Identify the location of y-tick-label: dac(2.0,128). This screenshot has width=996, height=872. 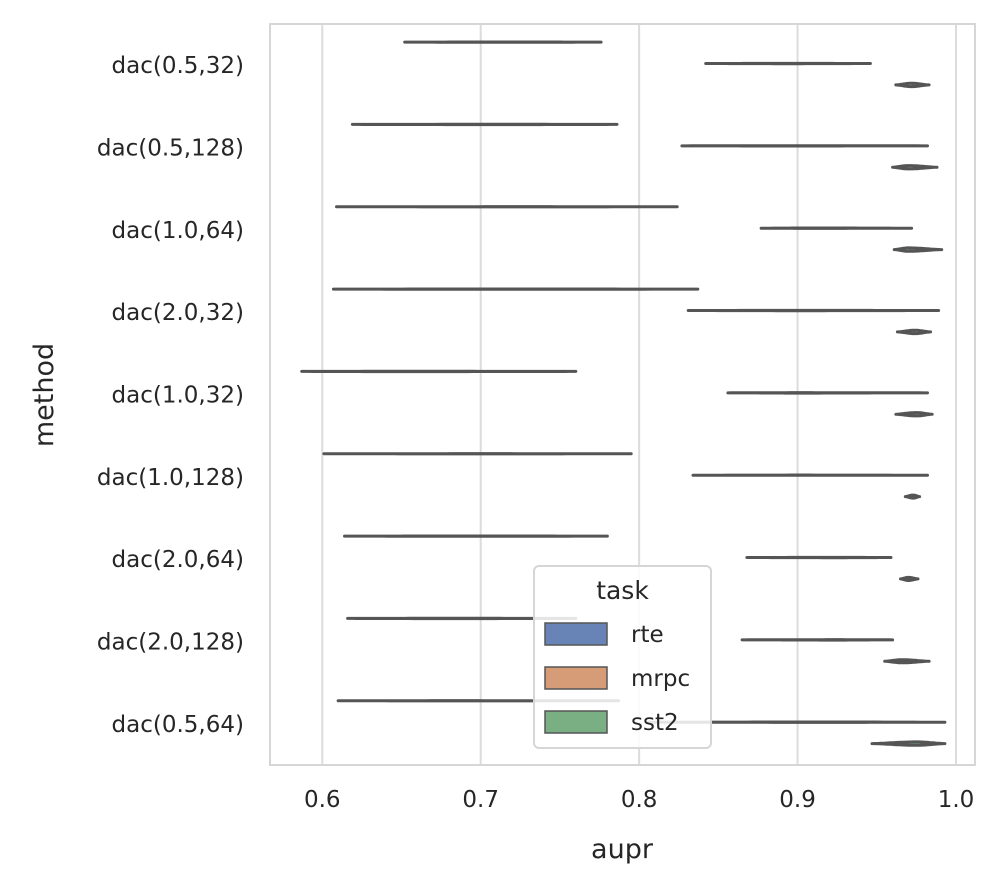
(170, 643).